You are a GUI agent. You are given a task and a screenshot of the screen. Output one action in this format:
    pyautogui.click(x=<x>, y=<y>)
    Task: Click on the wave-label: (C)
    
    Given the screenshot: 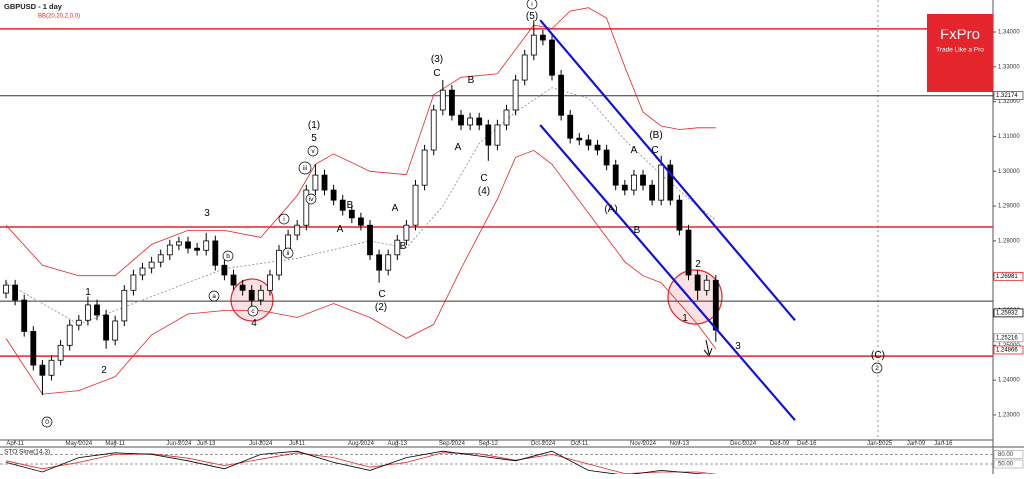 What is the action you would take?
    pyautogui.click(x=878, y=355)
    